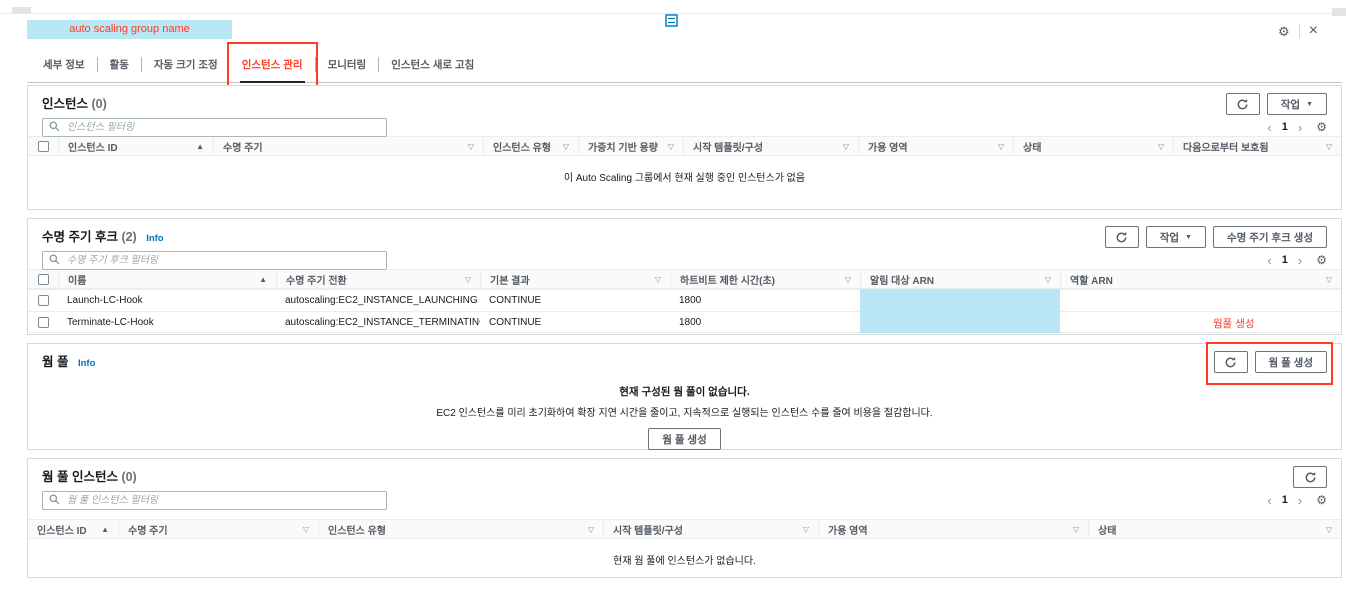 The height and width of the screenshot is (609, 1346). I want to click on refresh-icon, so click(1121, 236).